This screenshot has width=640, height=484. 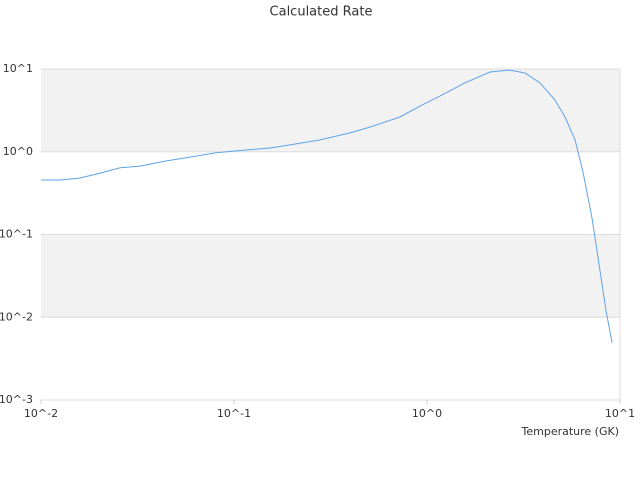 I want to click on y-tick-label: 10^-3, so click(x=16, y=399).